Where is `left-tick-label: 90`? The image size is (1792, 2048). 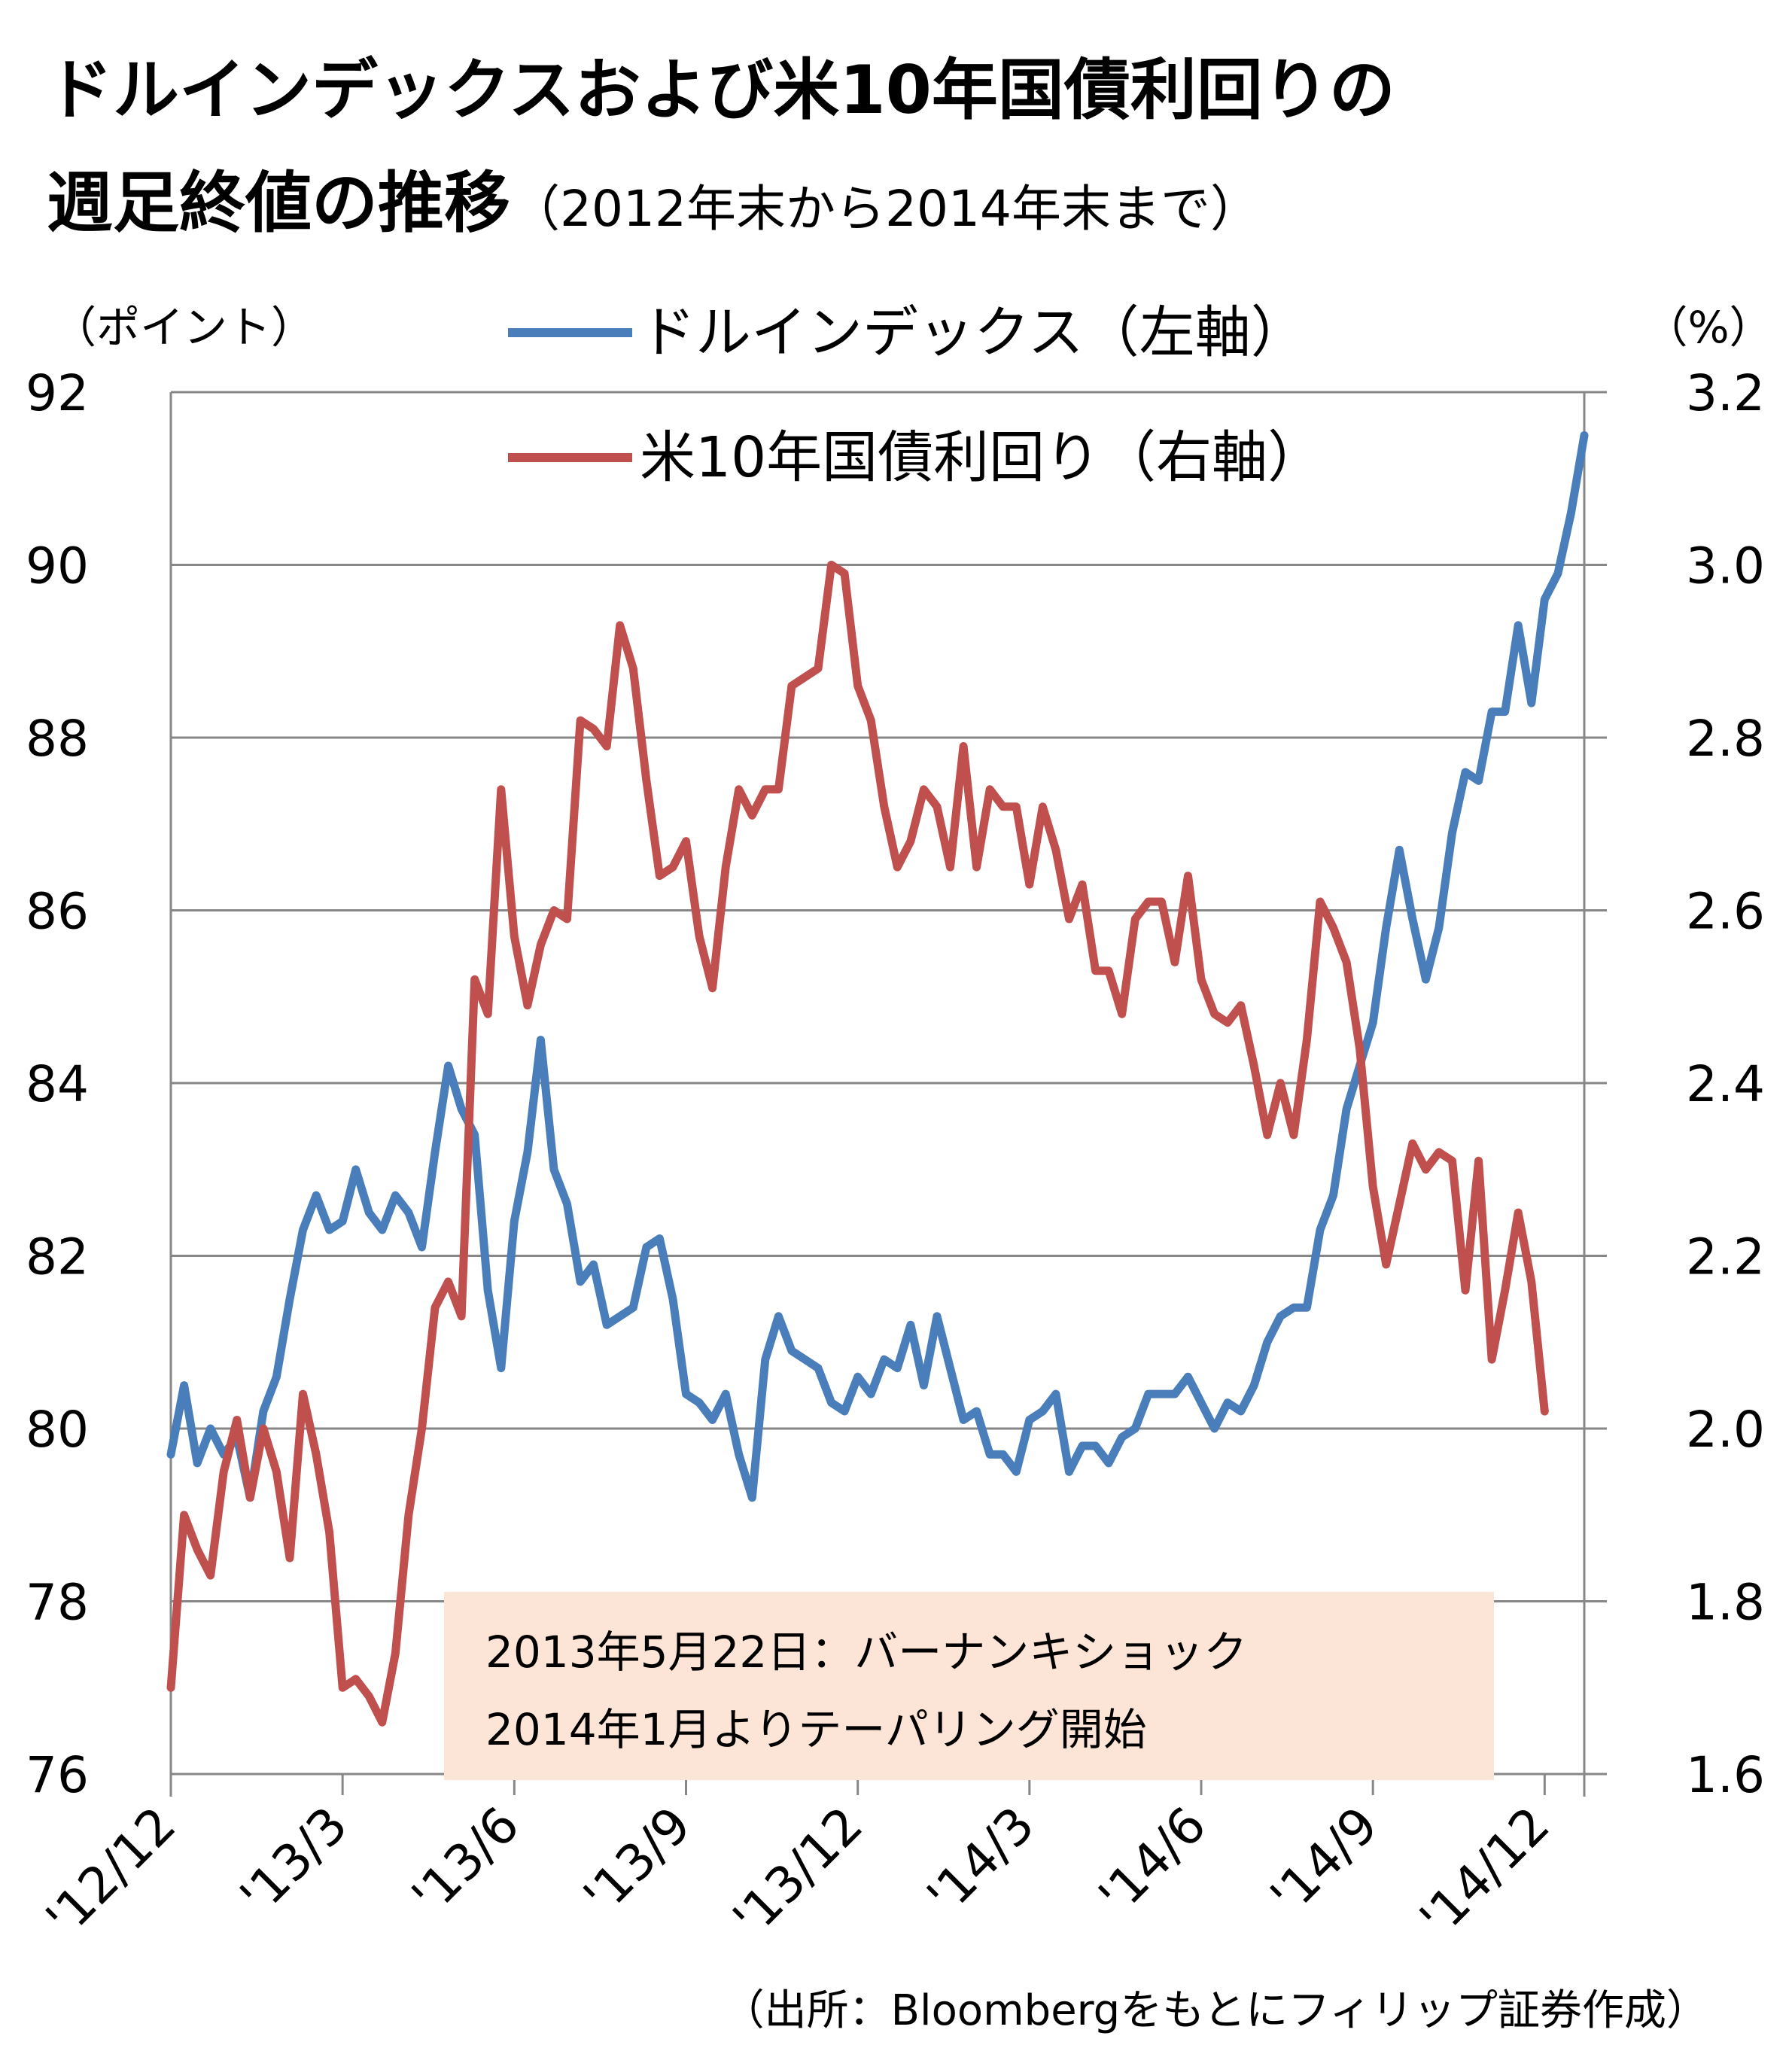
left-tick-label: 90 is located at coordinates (58, 566).